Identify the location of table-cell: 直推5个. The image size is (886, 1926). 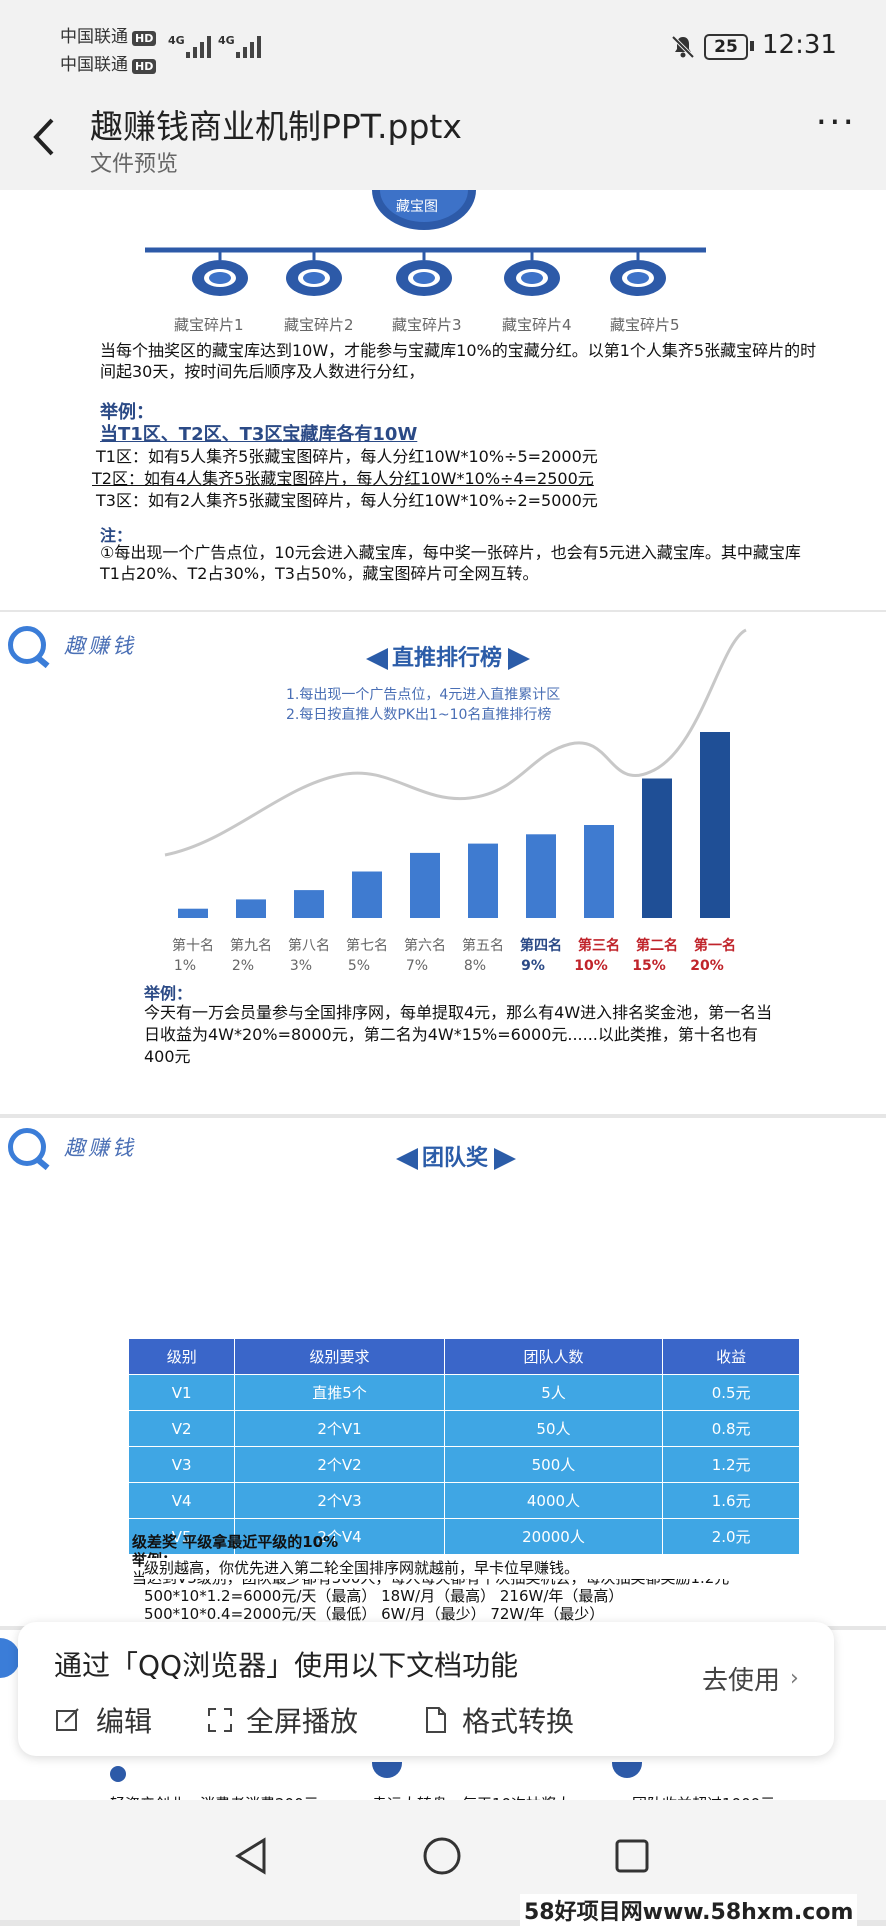
(339, 1392).